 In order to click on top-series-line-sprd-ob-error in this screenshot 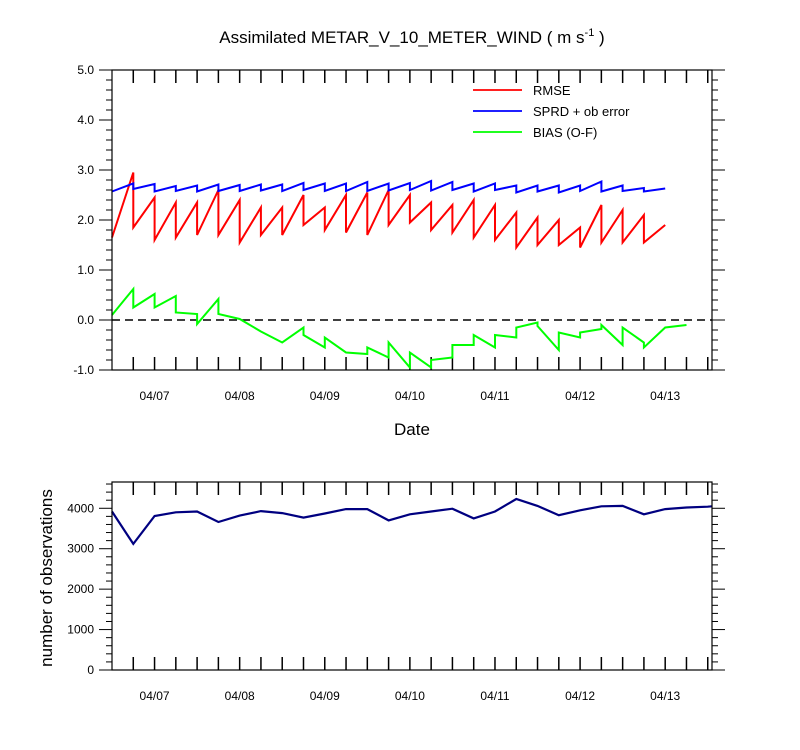, I will do `click(388, 186)`.